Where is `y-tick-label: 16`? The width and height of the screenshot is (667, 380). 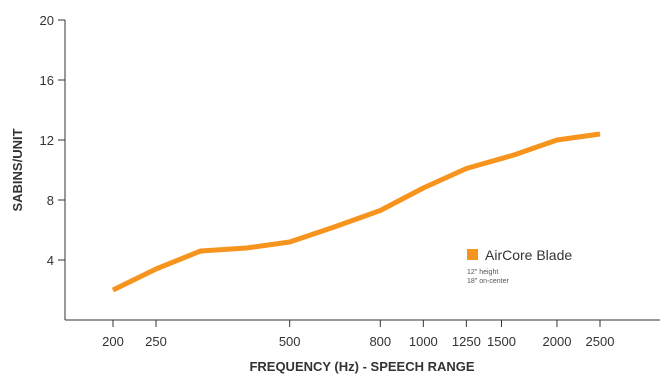 y-tick-label: 16 is located at coordinates (47, 80).